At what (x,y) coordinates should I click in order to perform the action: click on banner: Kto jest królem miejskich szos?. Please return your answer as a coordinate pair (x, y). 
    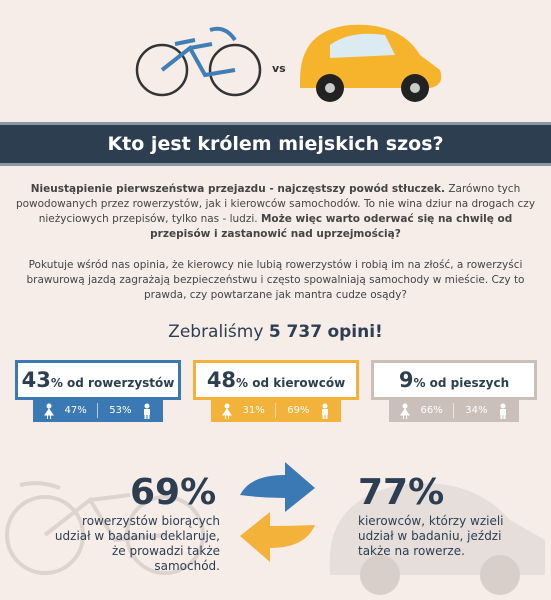
    Looking at the image, I should click on (275, 144).